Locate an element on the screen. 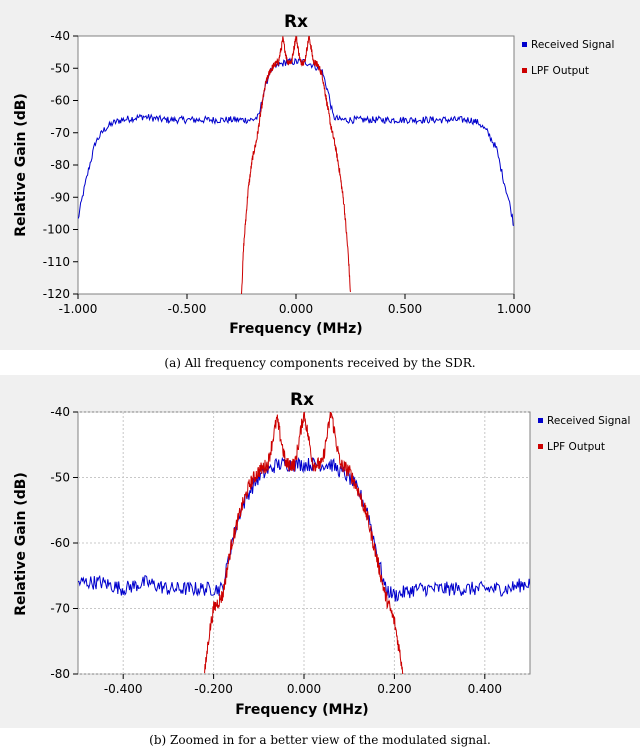  x-tick-label: -1.000 is located at coordinates (78, 309).